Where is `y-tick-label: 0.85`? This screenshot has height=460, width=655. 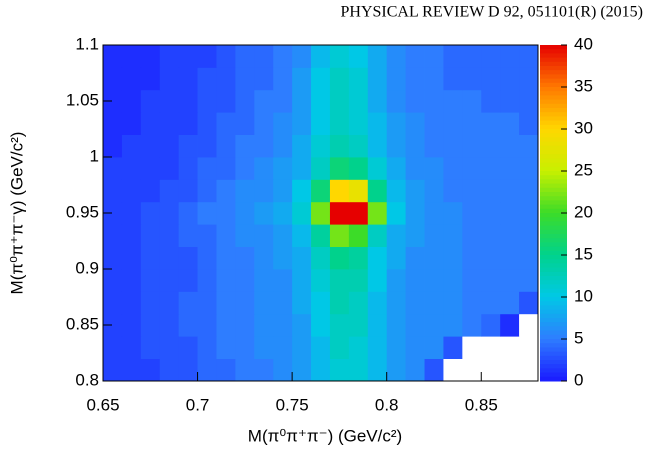 y-tick-label: 0.85 is located at coordinates (82, 323).